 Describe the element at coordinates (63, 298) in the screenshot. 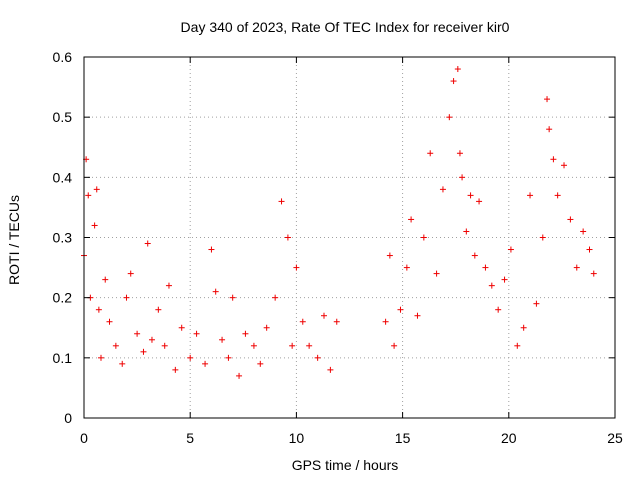

I see `y-tick-label: 0.2` at that location.